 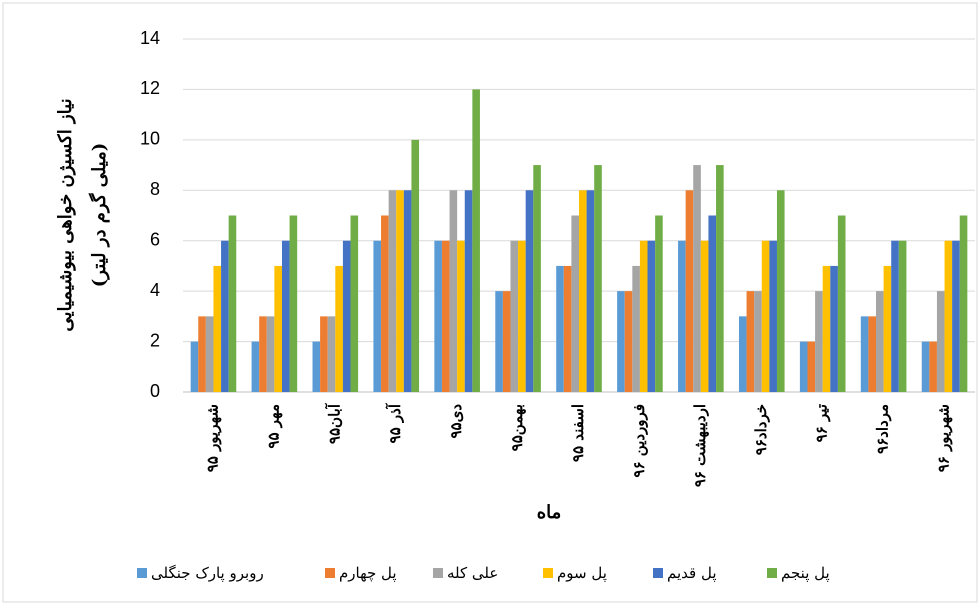 I want to click on y-tick-label: 10, so click(x=150, y=139).